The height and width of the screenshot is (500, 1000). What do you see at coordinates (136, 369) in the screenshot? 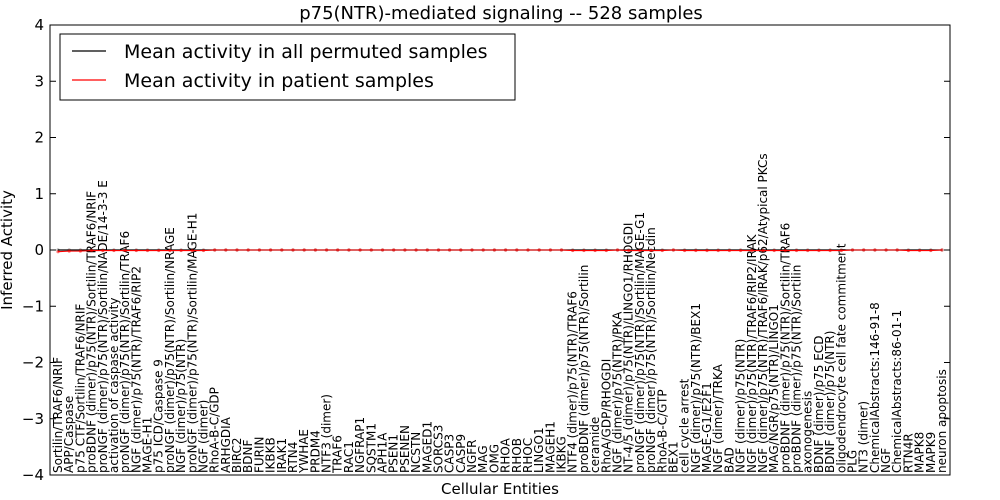
I see `x-category-label: NGF (dimer)/p75(NTR)/TRAF6/RIP2` at bounding box center [136, 369].